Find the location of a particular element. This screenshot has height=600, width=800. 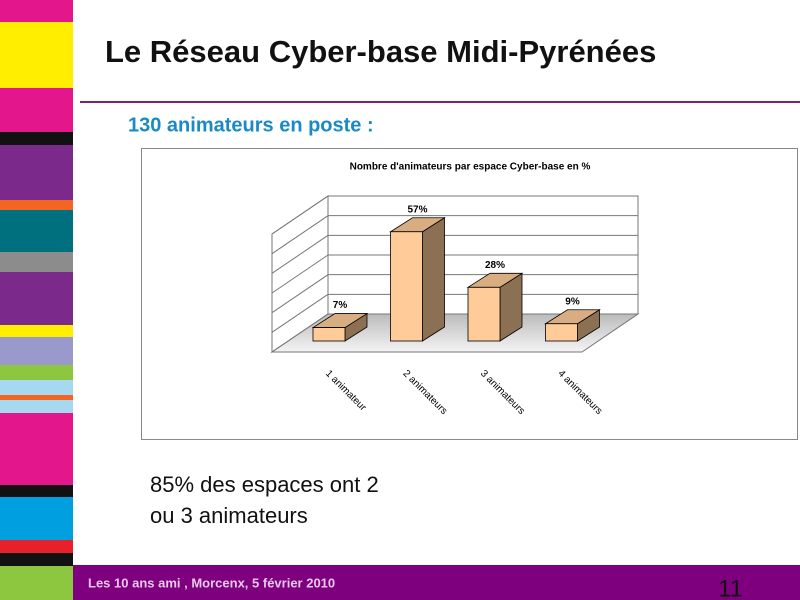

slide-title: Le Réseau Cyber-base Midi-Pyrénées is located at coordinates (380, 51).